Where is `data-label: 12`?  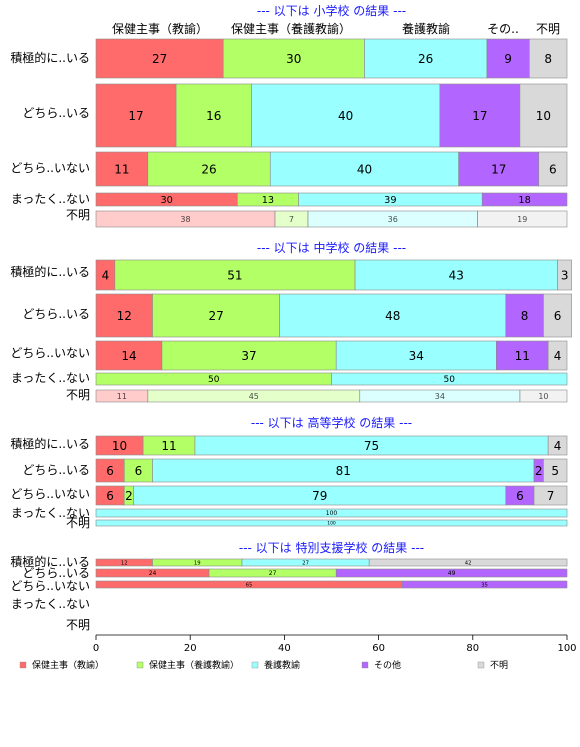
data-label: 12 is located at coordinates (124, 563).